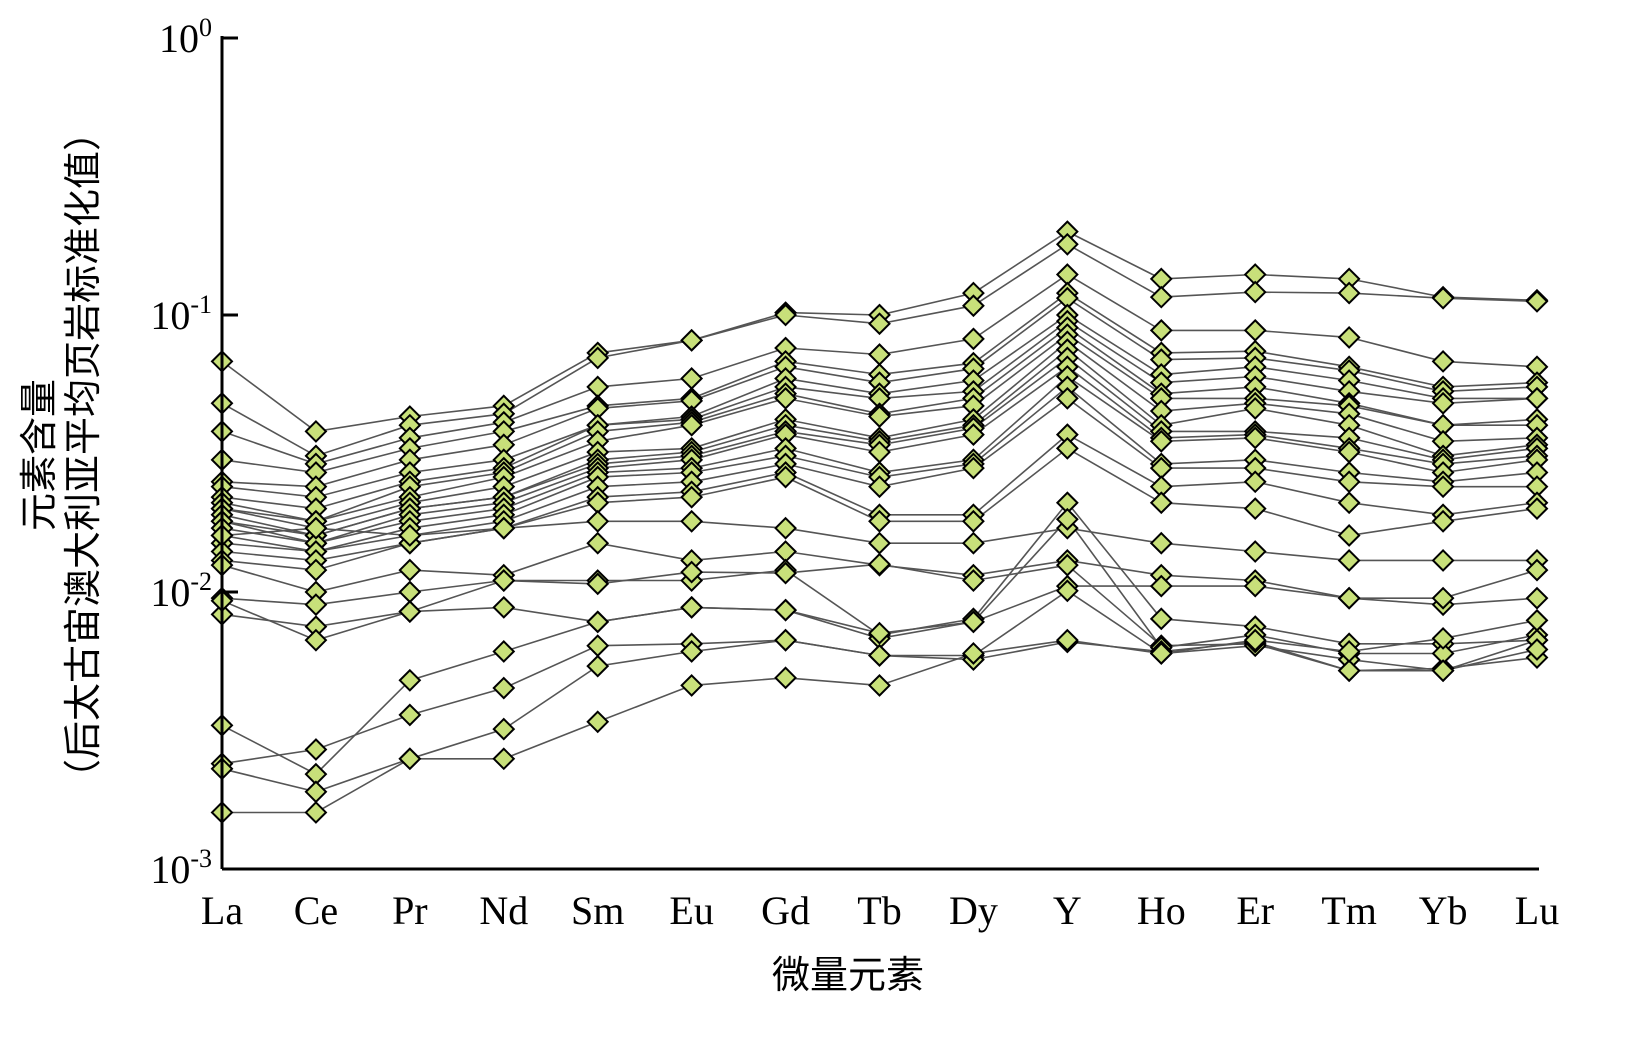  What do you see at coordinates (1255, 292) in the screenshot?
I see `data-point-s2-Er` at bounding box center [1255, 292].